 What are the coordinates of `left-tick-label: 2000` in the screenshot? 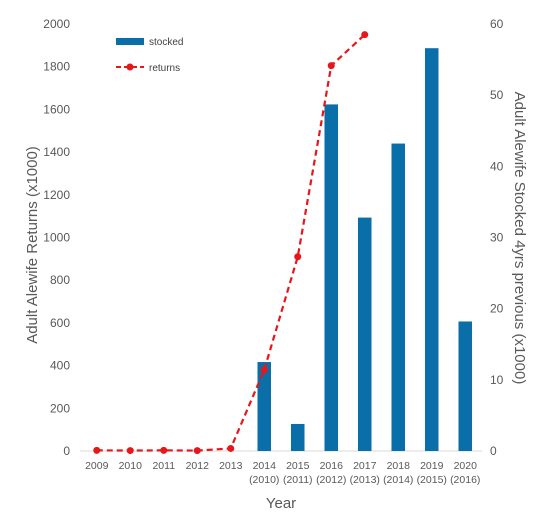 It's located at (56, 24).